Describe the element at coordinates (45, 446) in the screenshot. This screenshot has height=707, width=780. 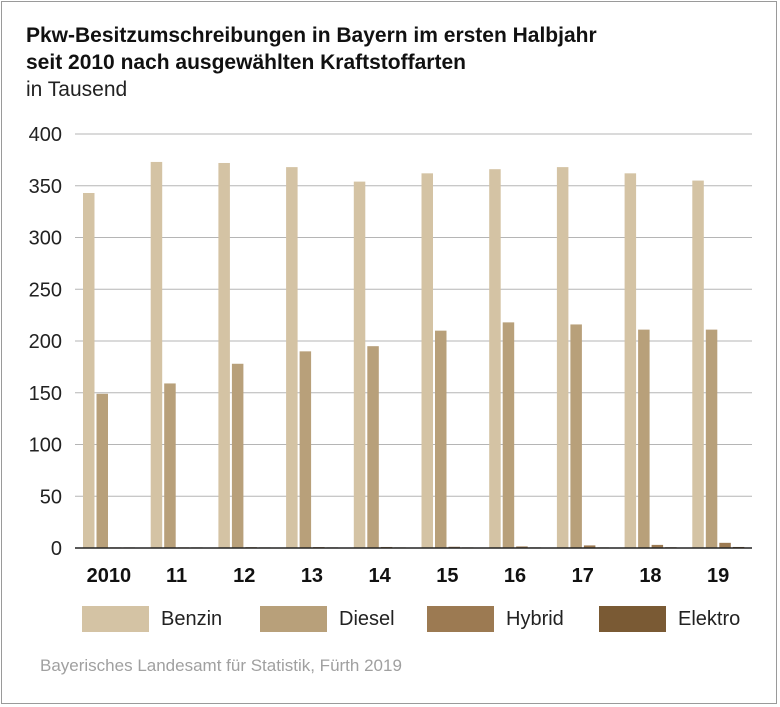
I see `y-tick-label: 100` at that location.